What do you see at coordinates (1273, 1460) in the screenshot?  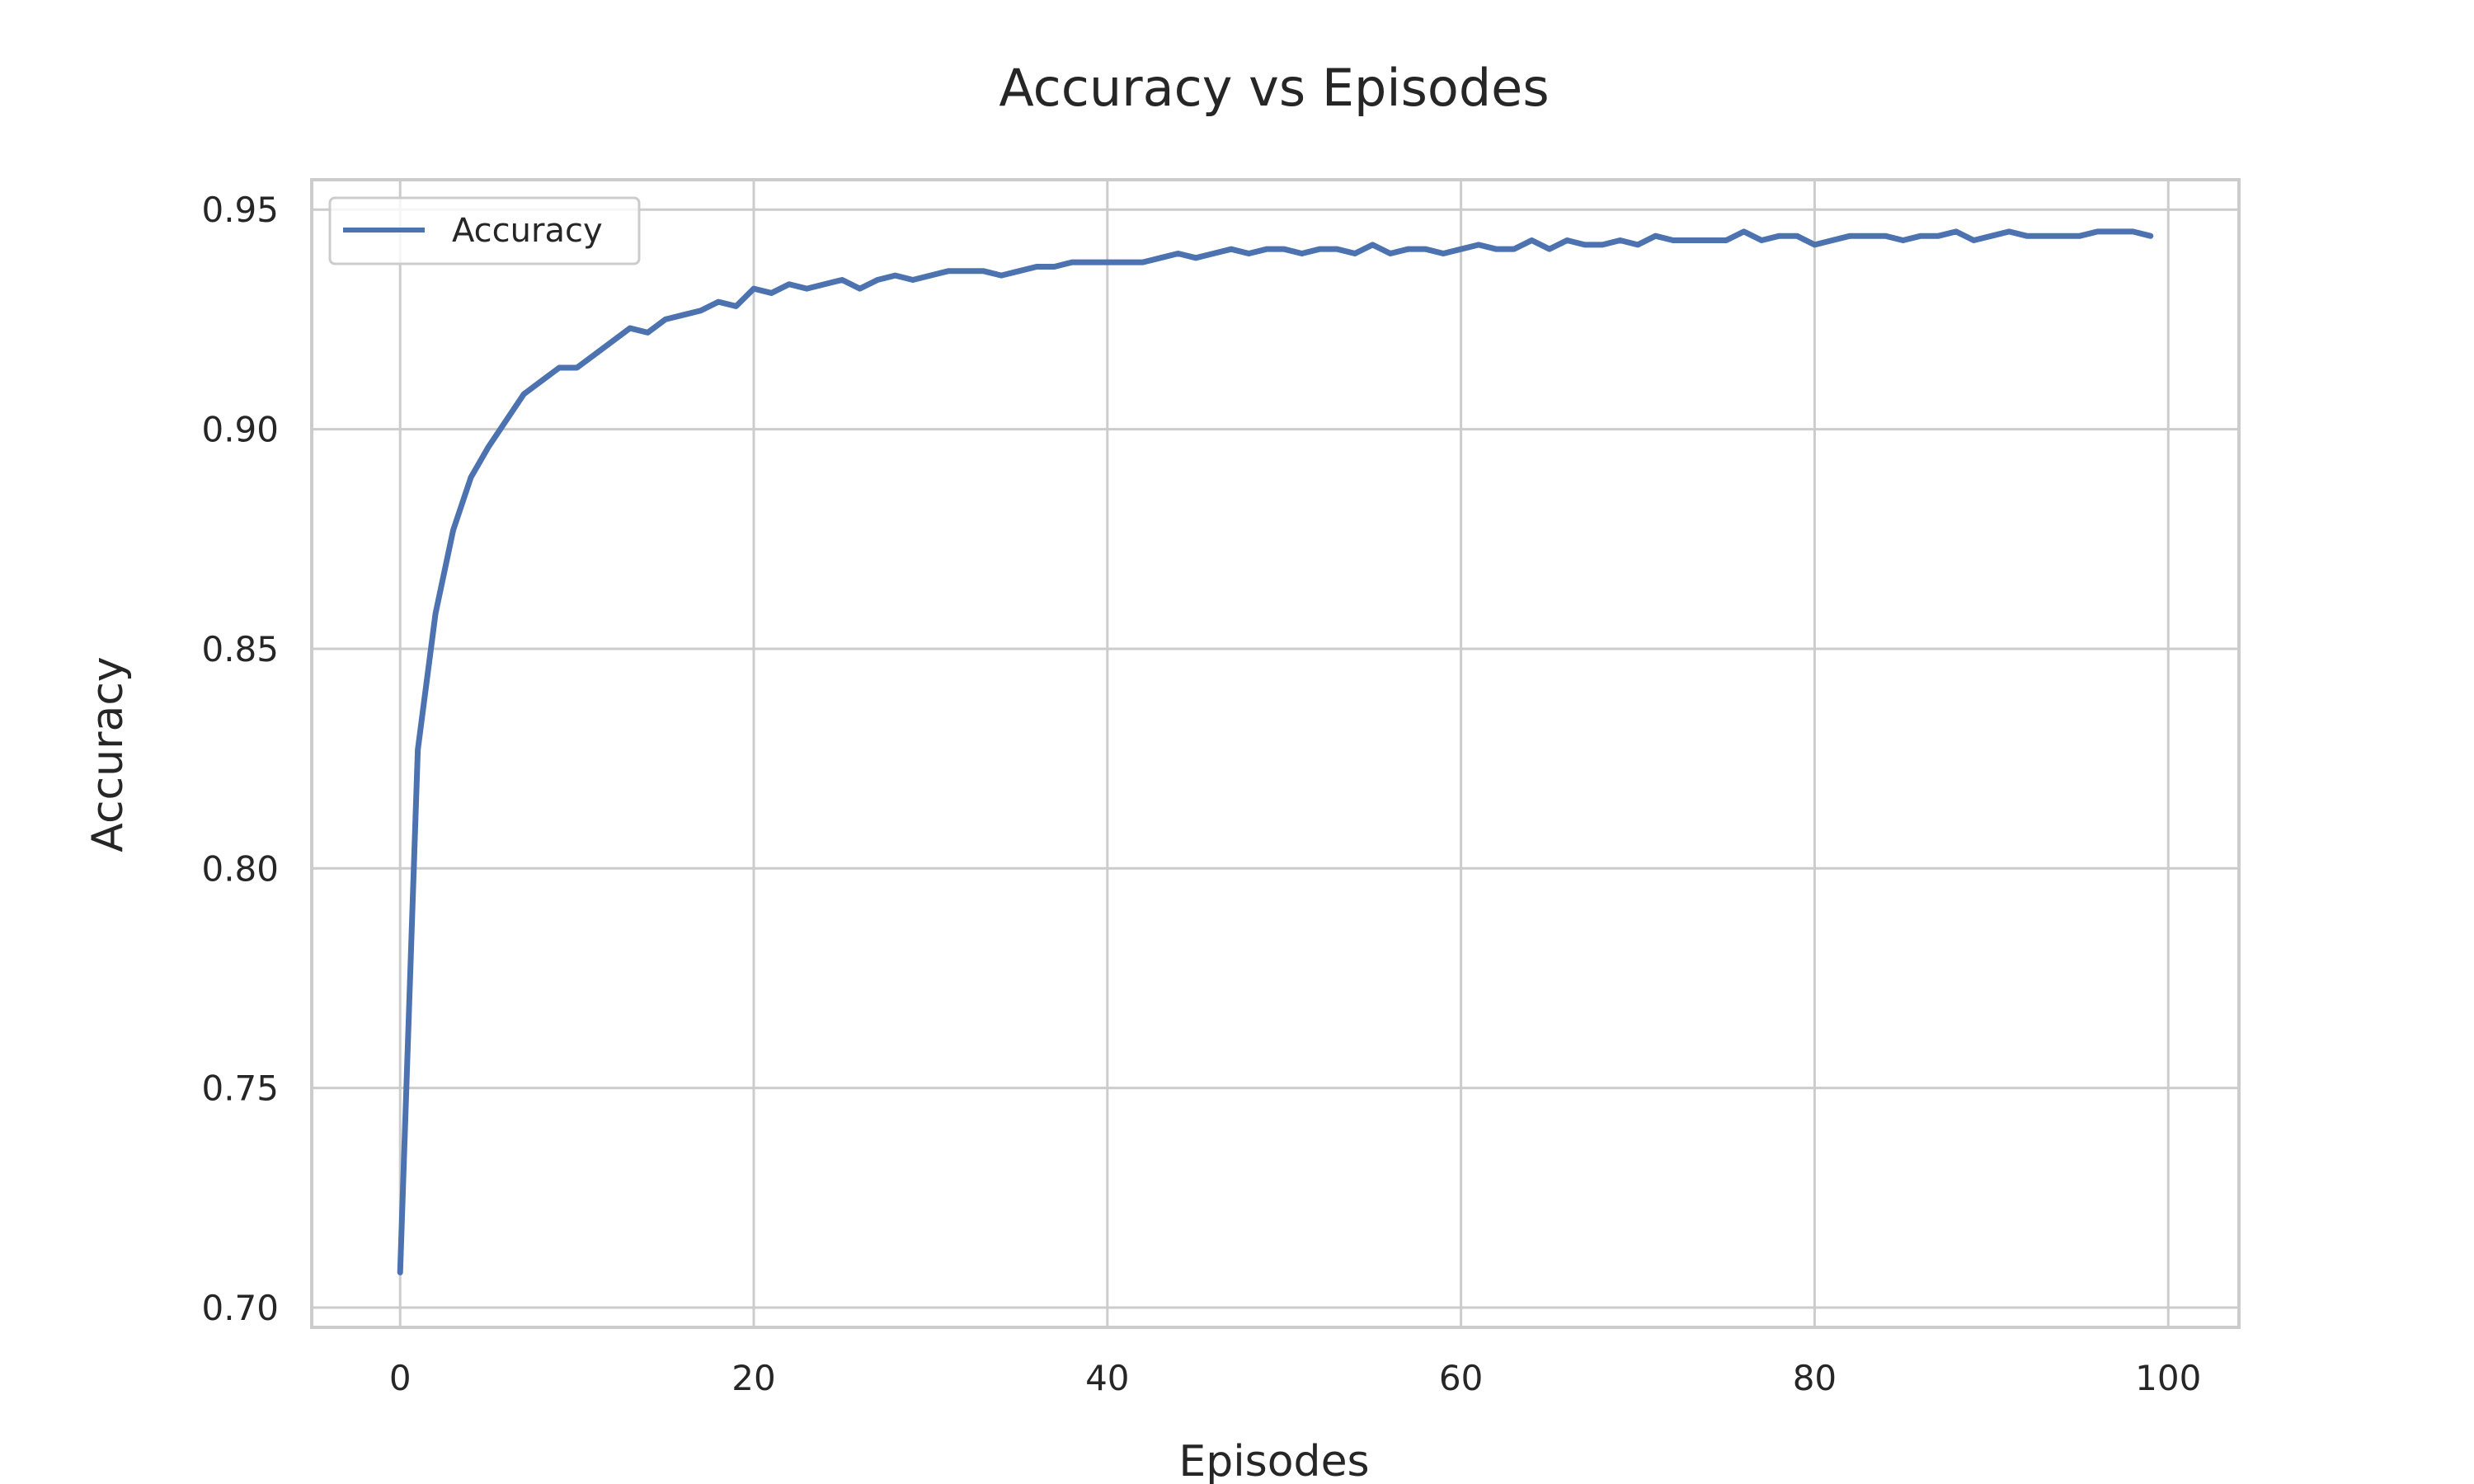 I see `x-axis-title: Episodes` at bounding box center [1273, 1460].